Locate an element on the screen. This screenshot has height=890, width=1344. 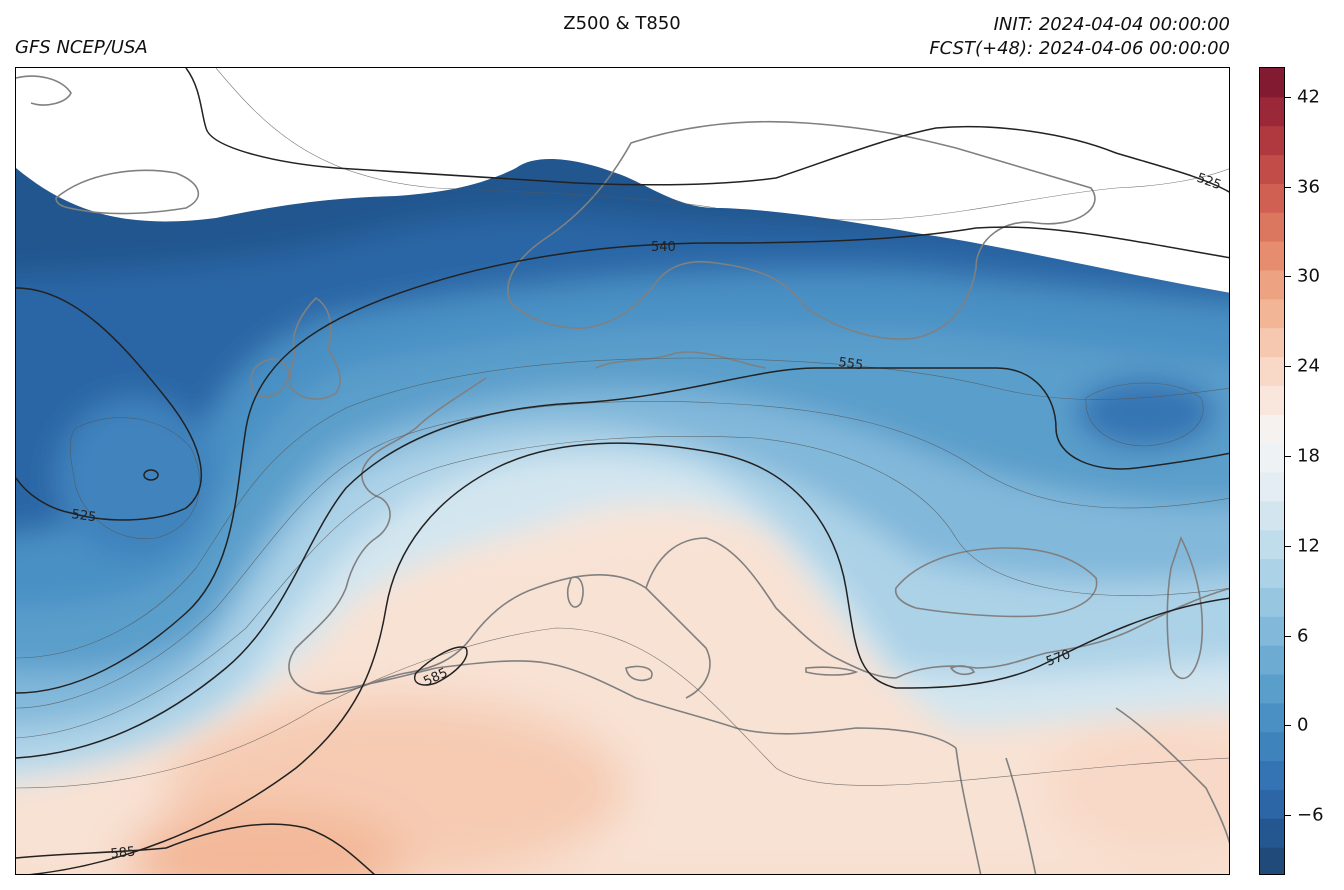
init-time: INIT: 2024-04-04 00:00:00 is located at coordinates (1111, 24).